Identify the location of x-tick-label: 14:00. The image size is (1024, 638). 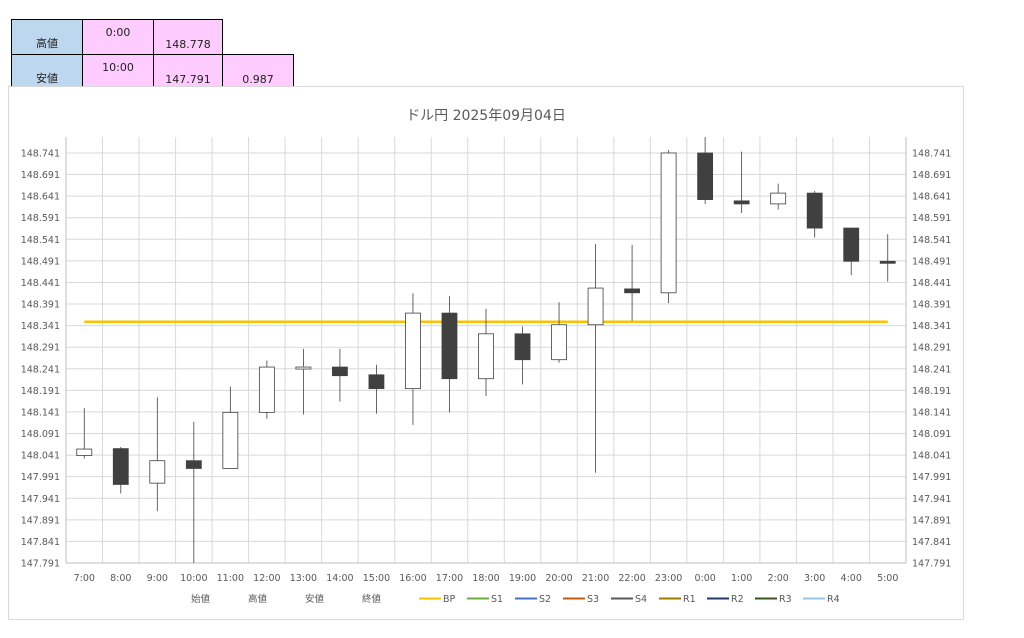
(339, 578).